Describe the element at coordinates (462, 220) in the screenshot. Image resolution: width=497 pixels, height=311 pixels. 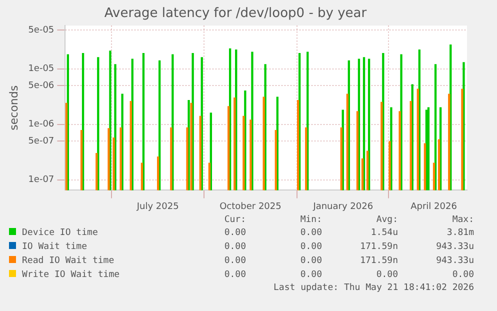
I see `text: Max:` at that location.